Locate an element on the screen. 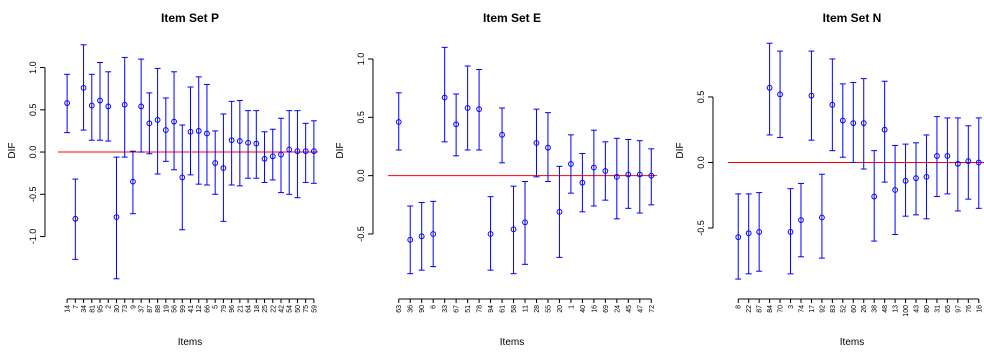 The width and height of the screenshot is (984, 354). x-tick-label: 64 is located at coordinates (249, 309).